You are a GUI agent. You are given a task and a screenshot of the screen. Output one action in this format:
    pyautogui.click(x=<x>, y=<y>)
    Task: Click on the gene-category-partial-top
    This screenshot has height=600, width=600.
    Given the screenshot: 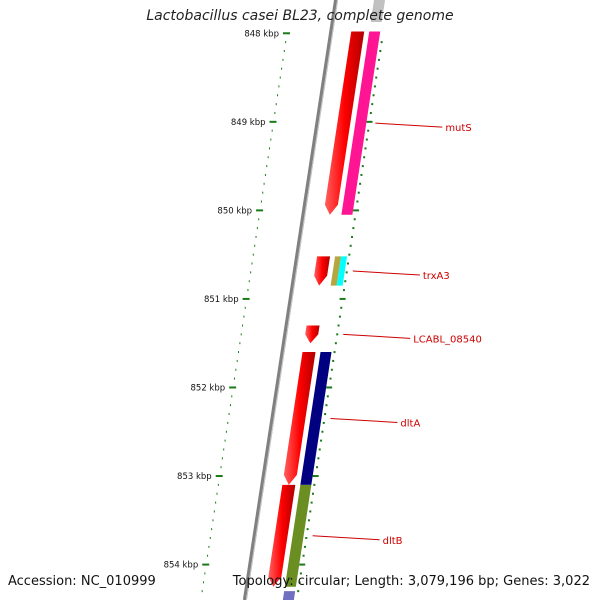 What is the action you would take?
    pyautogui.click(x=378, y=11)
    